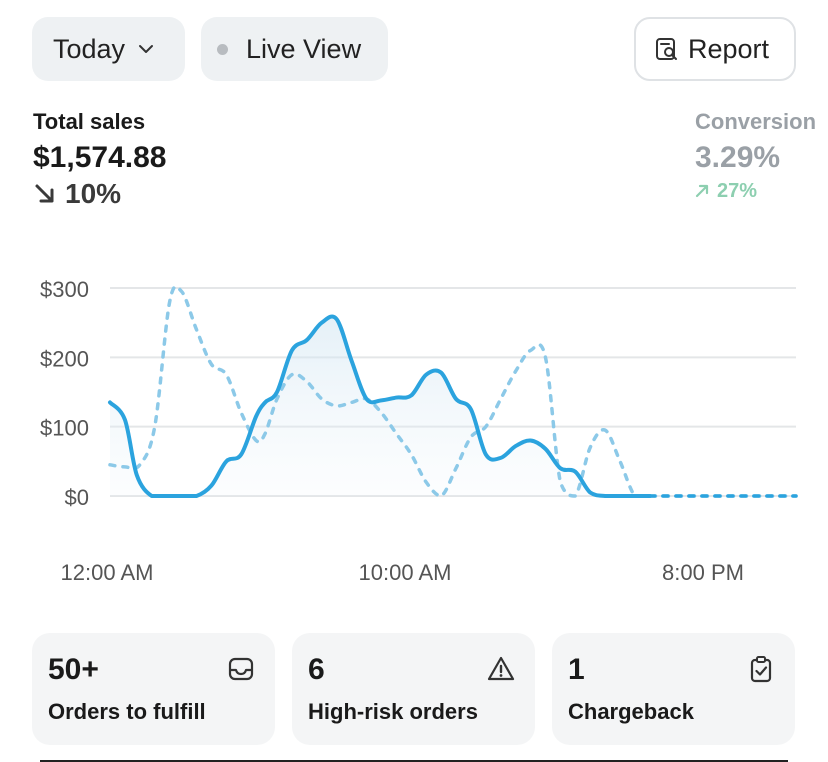 The width and height of the screenshot is (828, 762). Describe the element at coordinates (64, 289) in the screenshot. I see `y-tick-label: $300` at that location.